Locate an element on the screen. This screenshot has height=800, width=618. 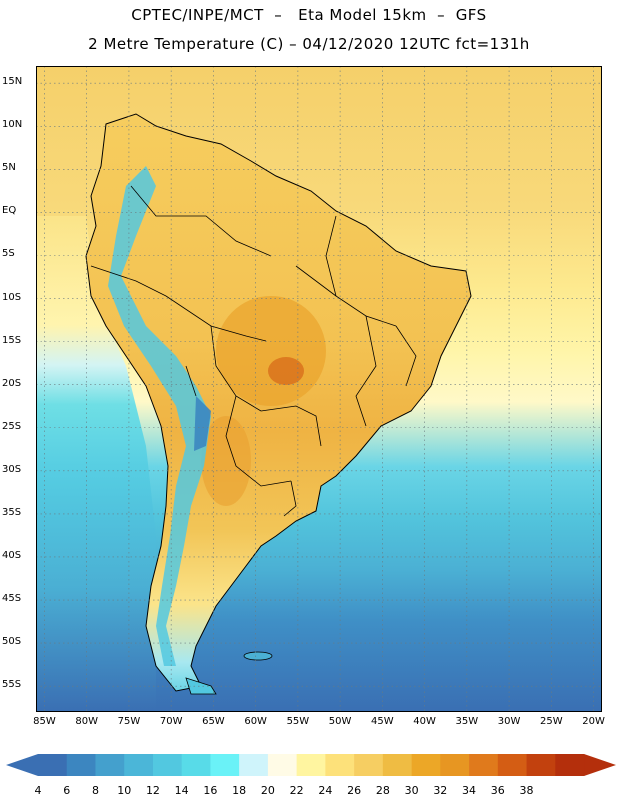
lat-tick-label: 40S is located at coordinates (12, 555).